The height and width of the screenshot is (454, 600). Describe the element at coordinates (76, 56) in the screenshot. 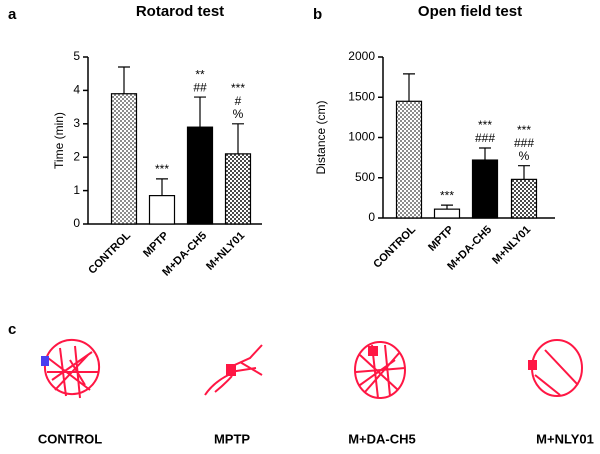

I see `y-tick-label: 5` at that location.